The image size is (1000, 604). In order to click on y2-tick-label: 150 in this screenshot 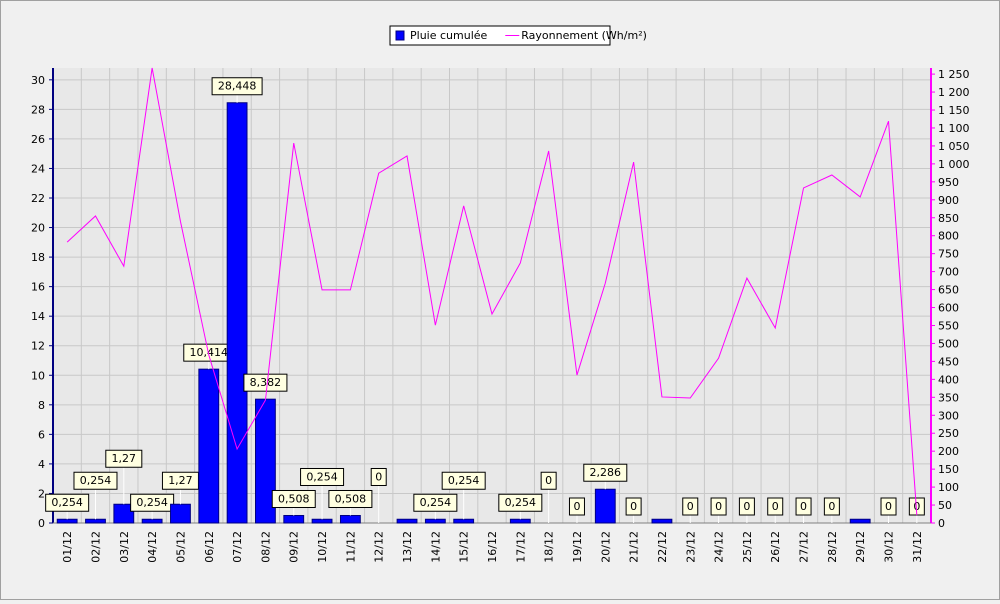, I will do `click(948, 469)`.